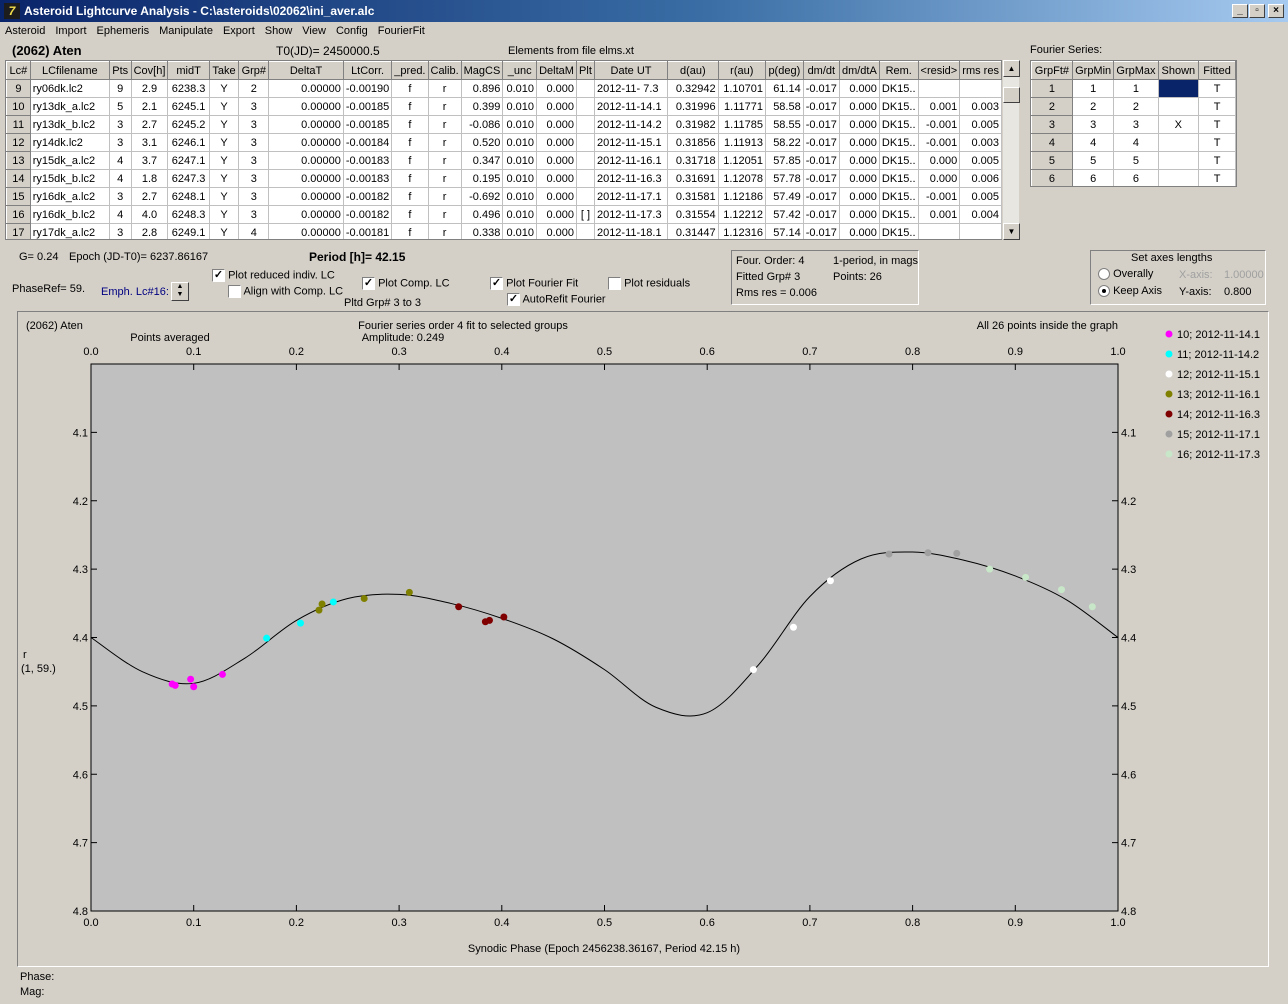  Describe the element at coordinates (1276, 11) in the screenshot. I see `close-button: ×` at that location.